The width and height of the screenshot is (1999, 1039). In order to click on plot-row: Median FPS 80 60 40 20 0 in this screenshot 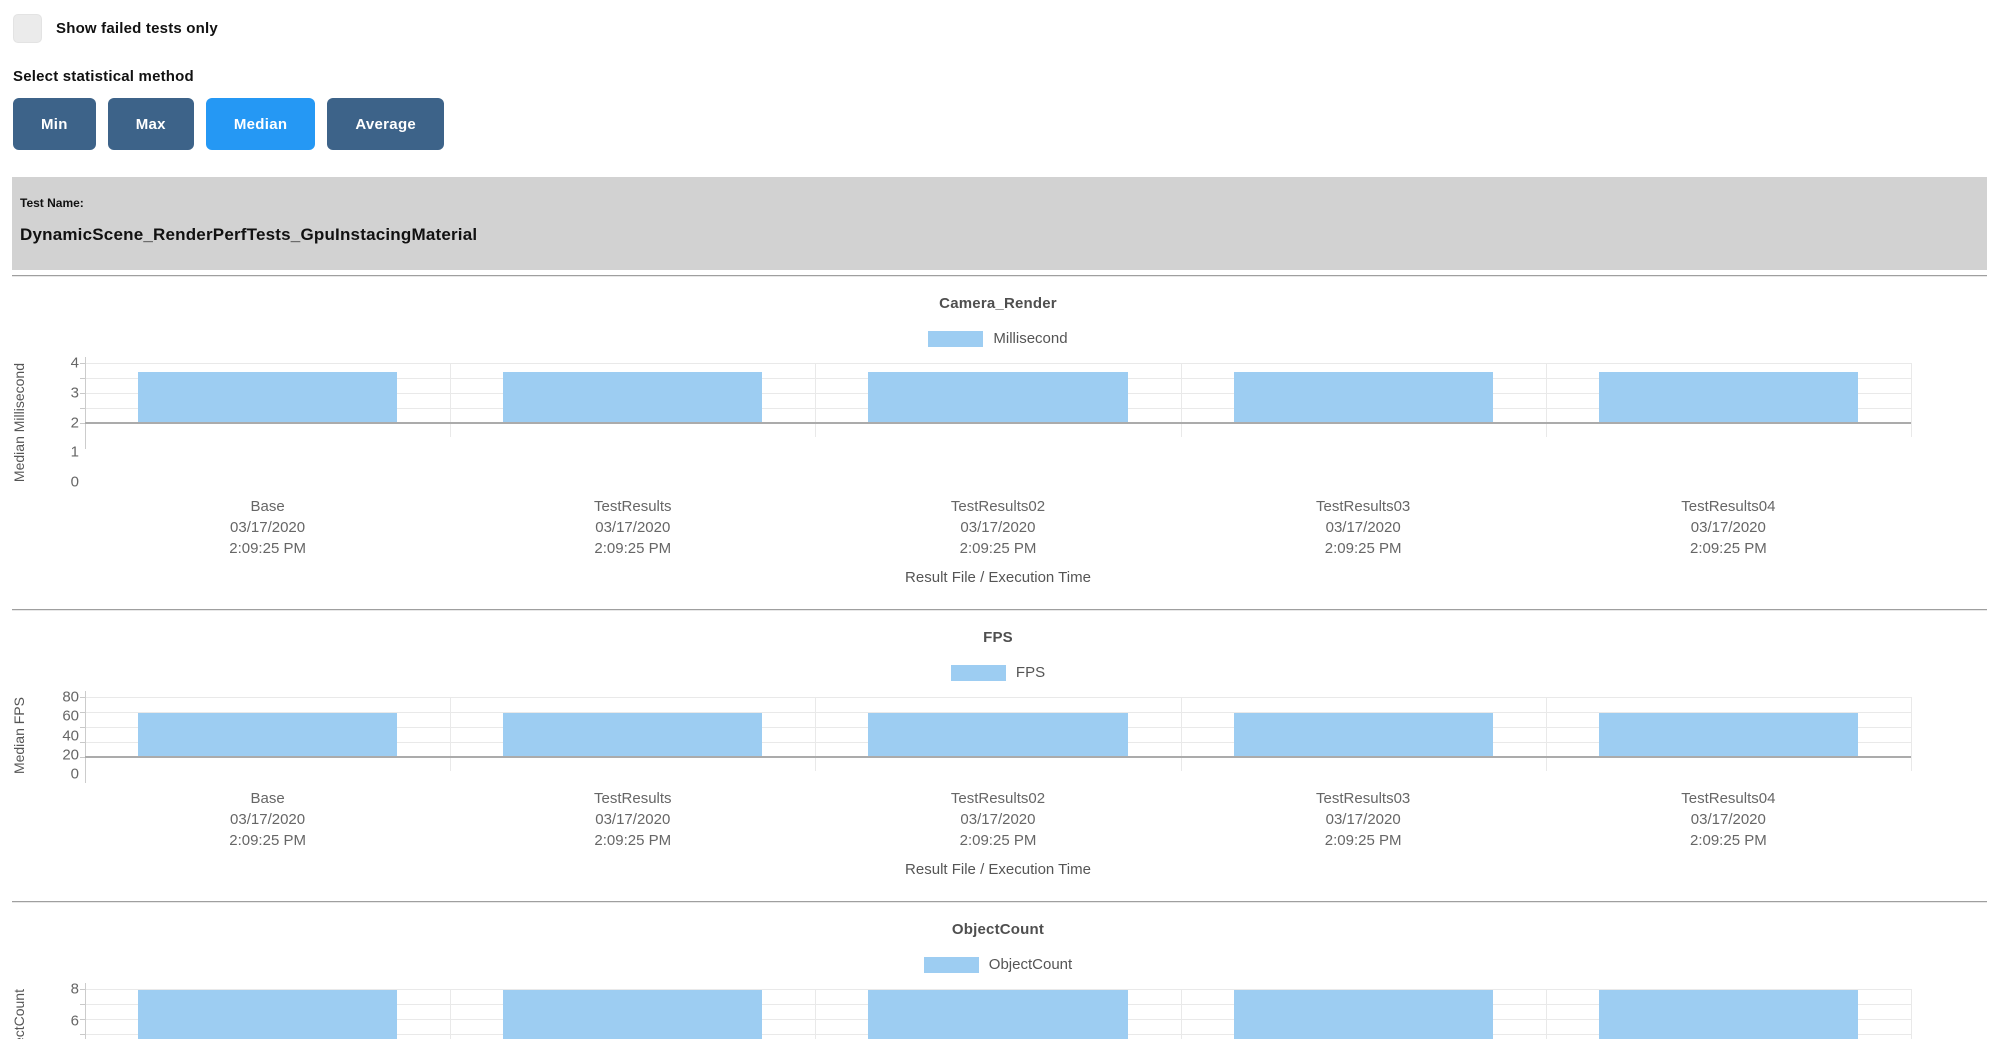, I will do `click(956, 736)`.